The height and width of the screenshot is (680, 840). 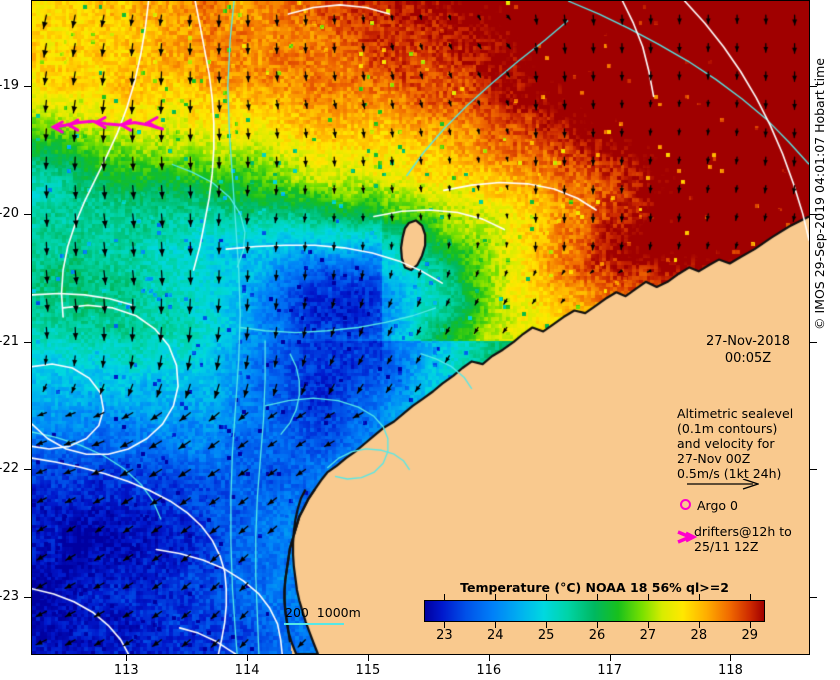 I want to click on colorbar-gradient, so click(x=594, y=611).